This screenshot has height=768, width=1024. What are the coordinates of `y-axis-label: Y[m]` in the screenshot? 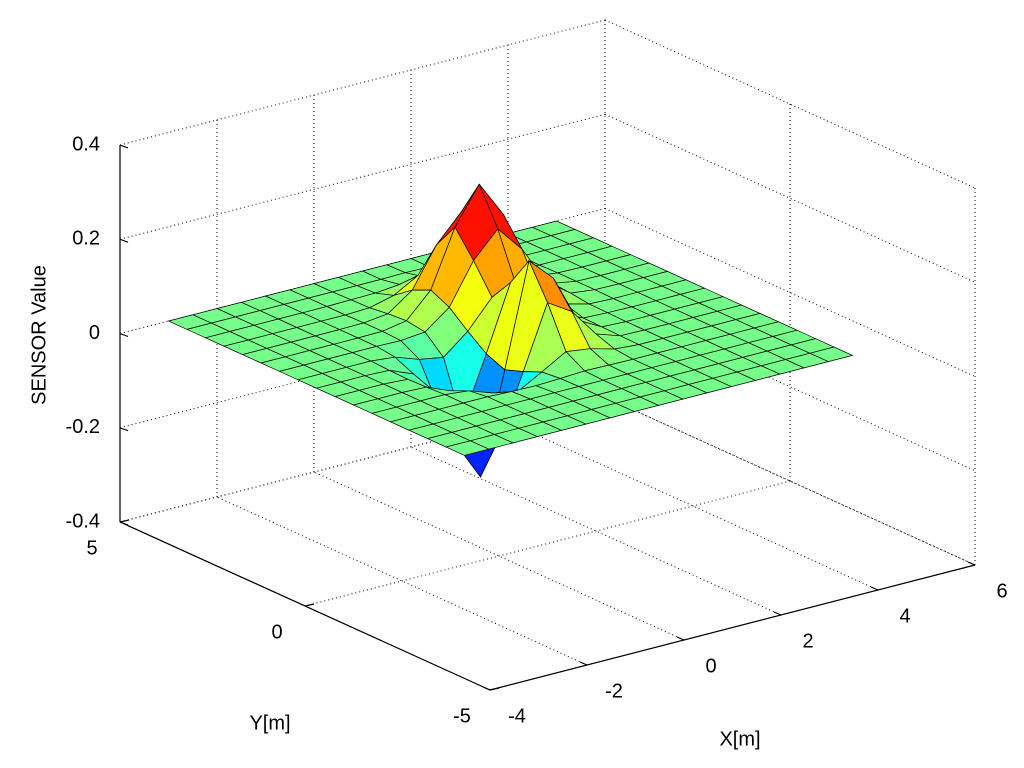 It's located at (269, 723).